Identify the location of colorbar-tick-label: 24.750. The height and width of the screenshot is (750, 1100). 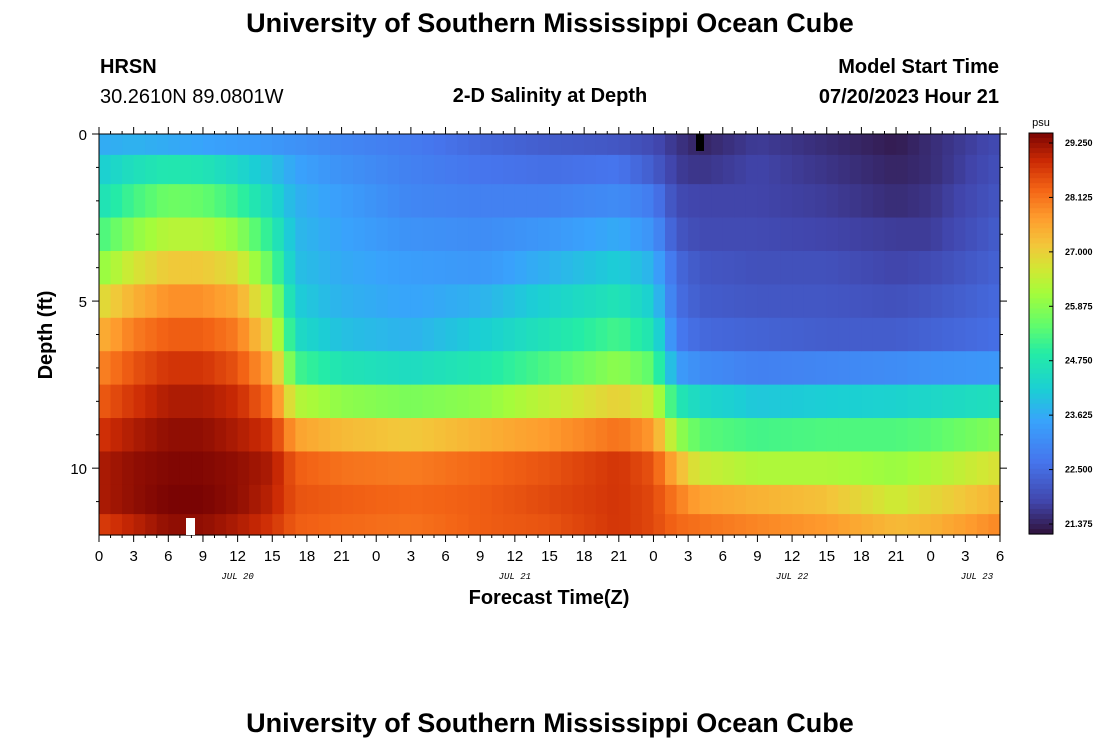
(1079, 361).